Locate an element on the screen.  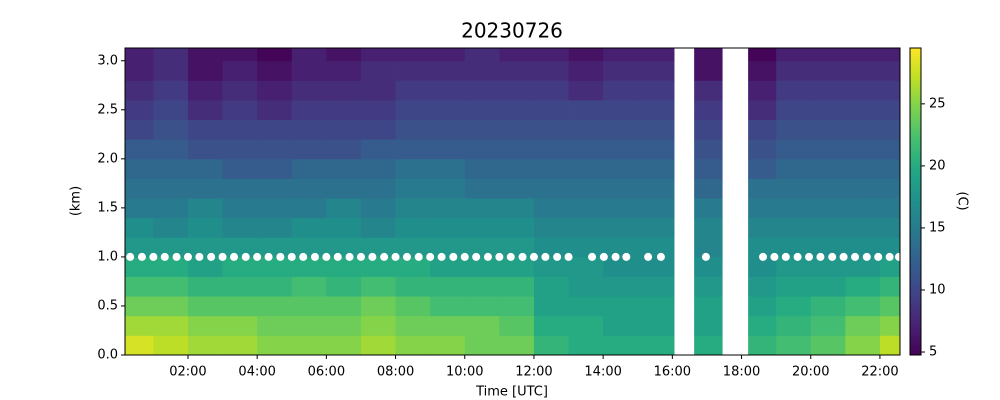
x-tick-label: 22:00 is located at coordinates (879, 372).